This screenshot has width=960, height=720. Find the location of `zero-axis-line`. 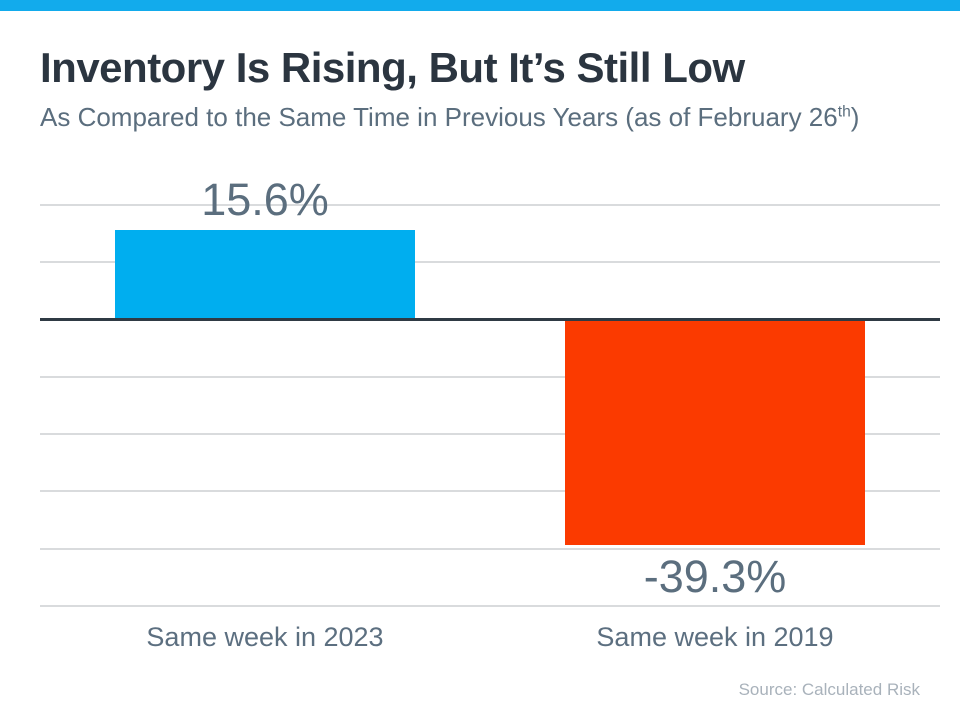

zero-axis-line is located at coordinates (490, 320).